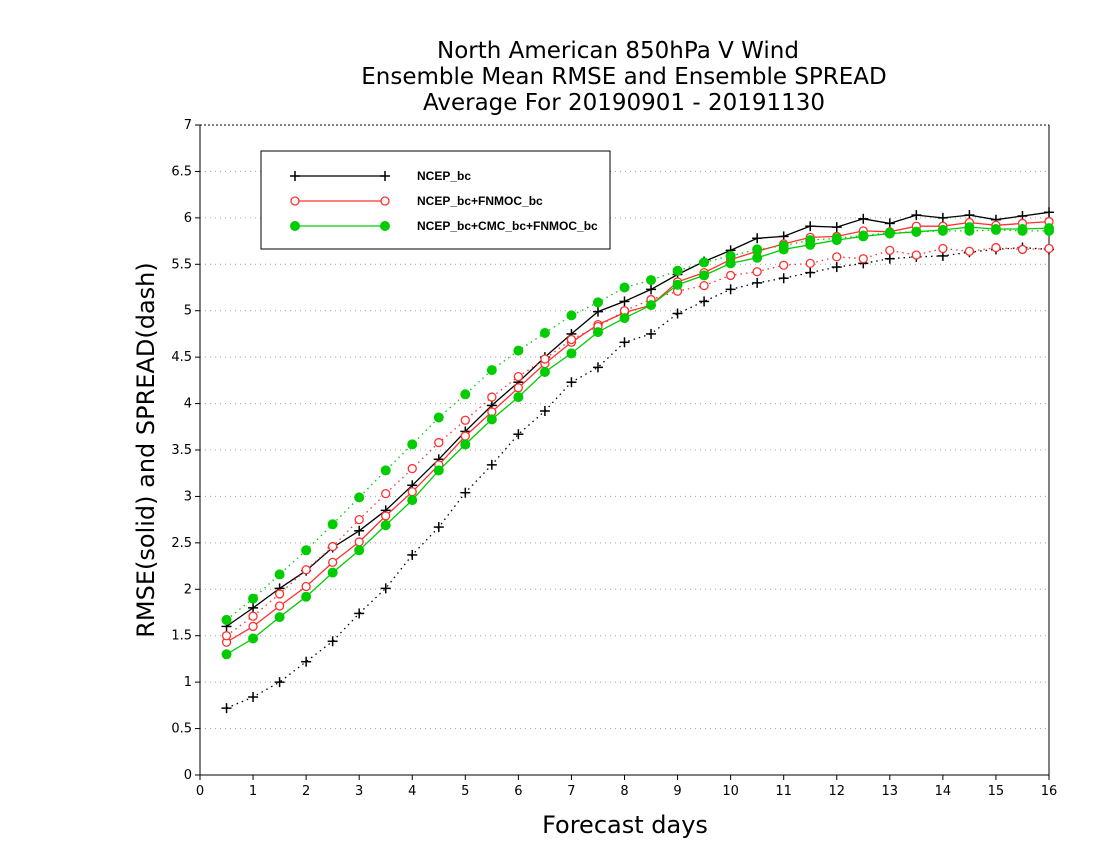 The height and width of the screenshot is (850, 1100). I want to click on x-tick-label-9: 9, so click(677, 791).